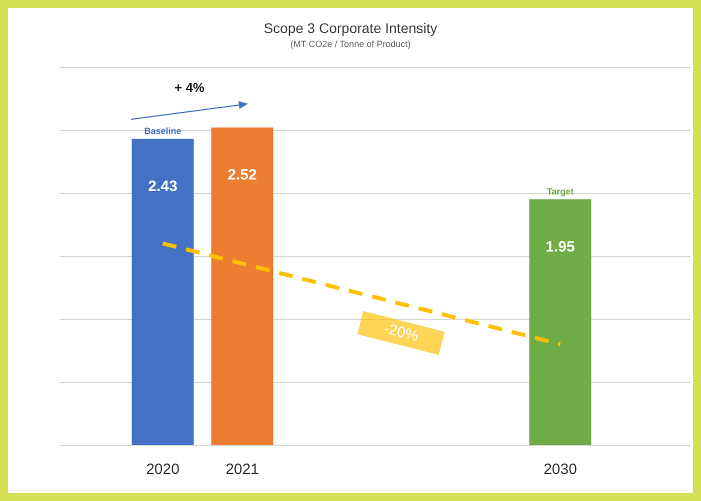  I want to click on annotation: + 4%, so click(189, 88).